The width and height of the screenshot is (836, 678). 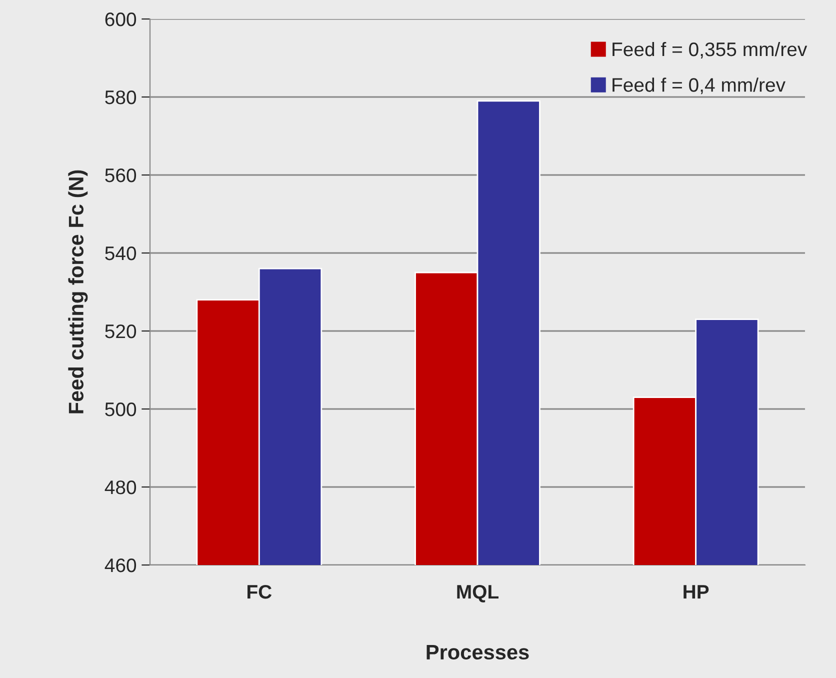 I want to click on legend-label: Feed f = 0,4 mm/rev, so click(x=699, y=86).